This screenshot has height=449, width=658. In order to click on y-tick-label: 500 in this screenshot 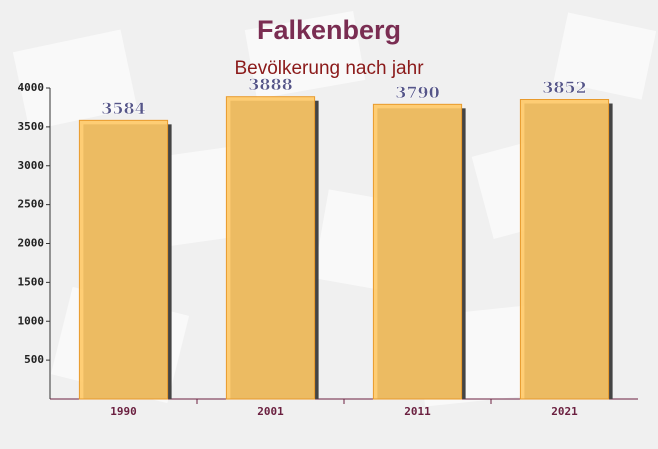, I will do `click(34, 359)`.